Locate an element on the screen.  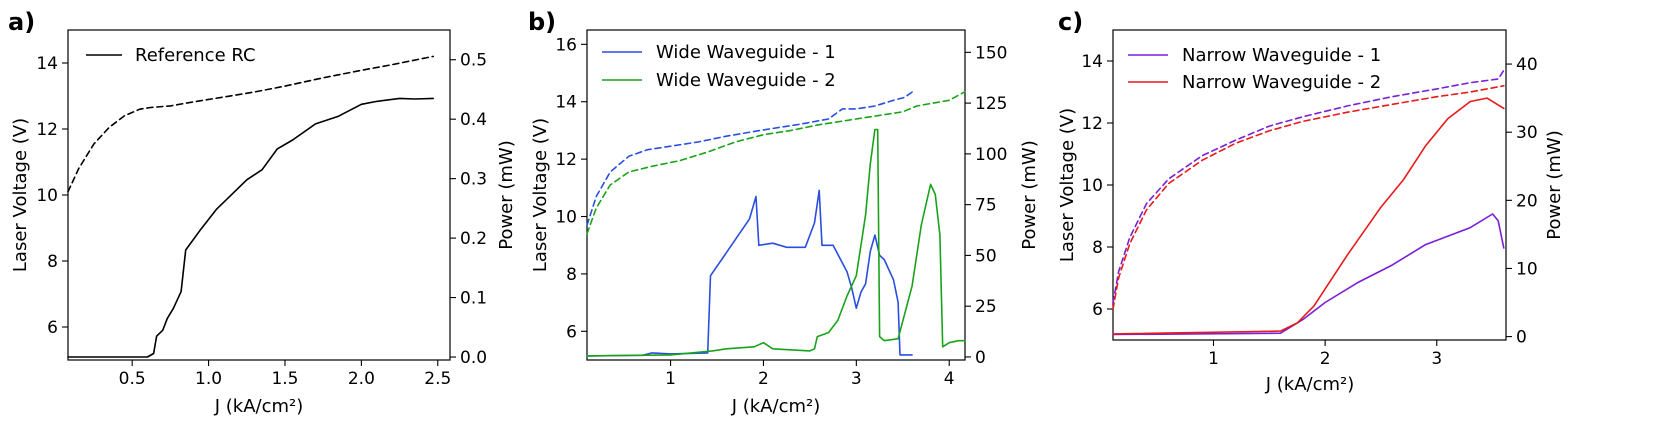
y-right-tick-label-1-2: 0.2 is located at coordinates (473, 239).